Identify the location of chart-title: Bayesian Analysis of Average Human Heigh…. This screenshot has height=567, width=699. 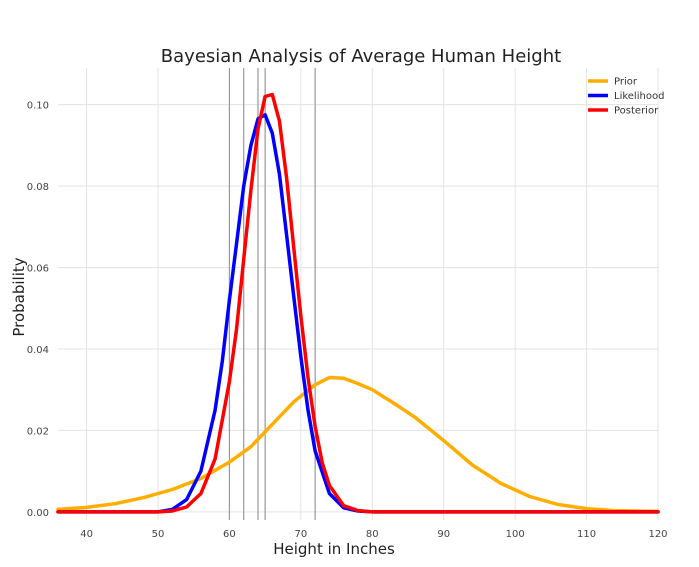
(361, 56).